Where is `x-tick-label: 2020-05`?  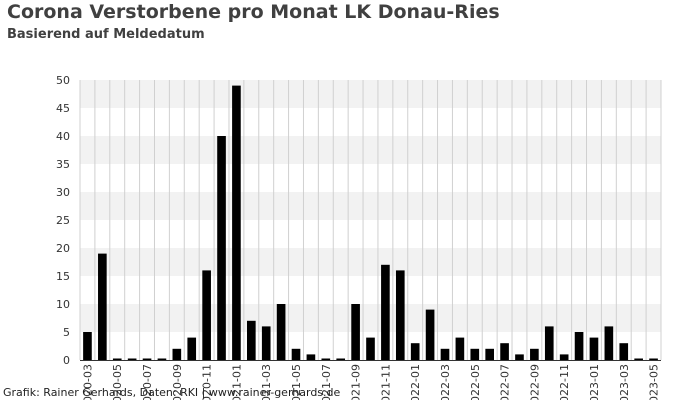
x-tick-label: 2020-05 is located at coordinates (117, 382).